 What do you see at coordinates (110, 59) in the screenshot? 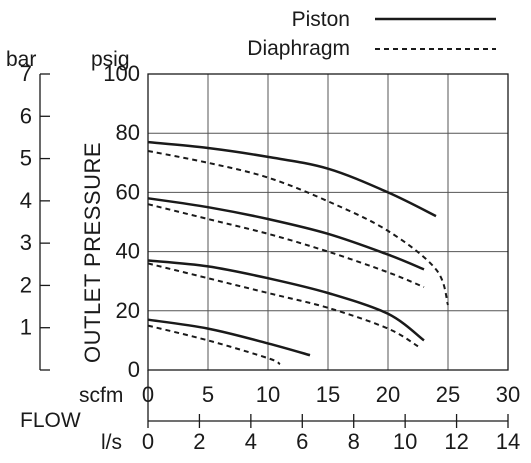
I see `psig-unit-label: psig` at bounding box center [110, 59].